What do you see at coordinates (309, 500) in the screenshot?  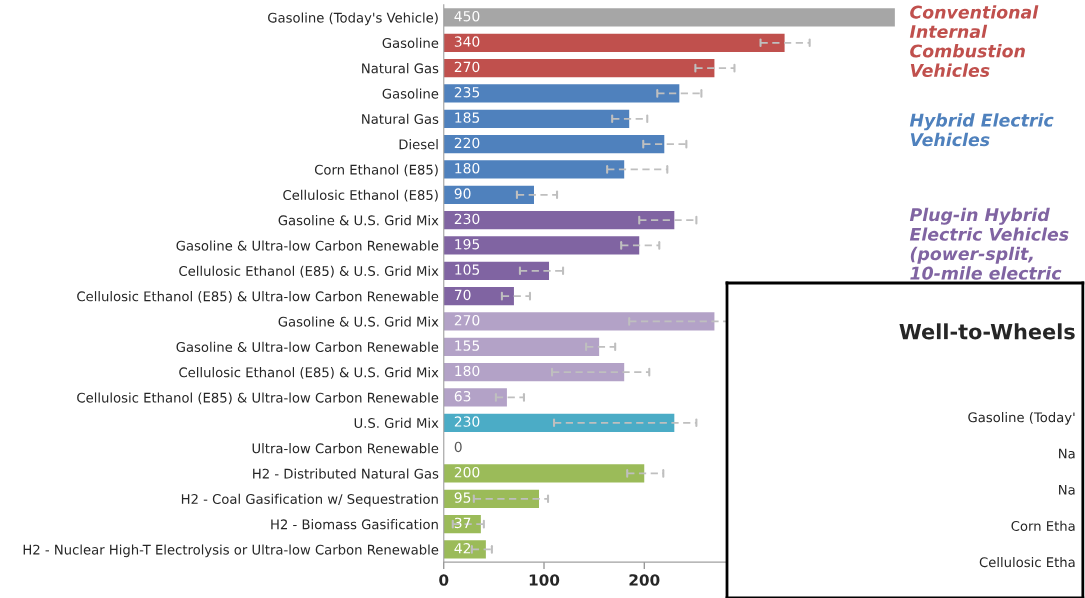 I see `y-tick-label: H2 - Coal Gasification w/ Sequestration` at bounding box center [309, 500].